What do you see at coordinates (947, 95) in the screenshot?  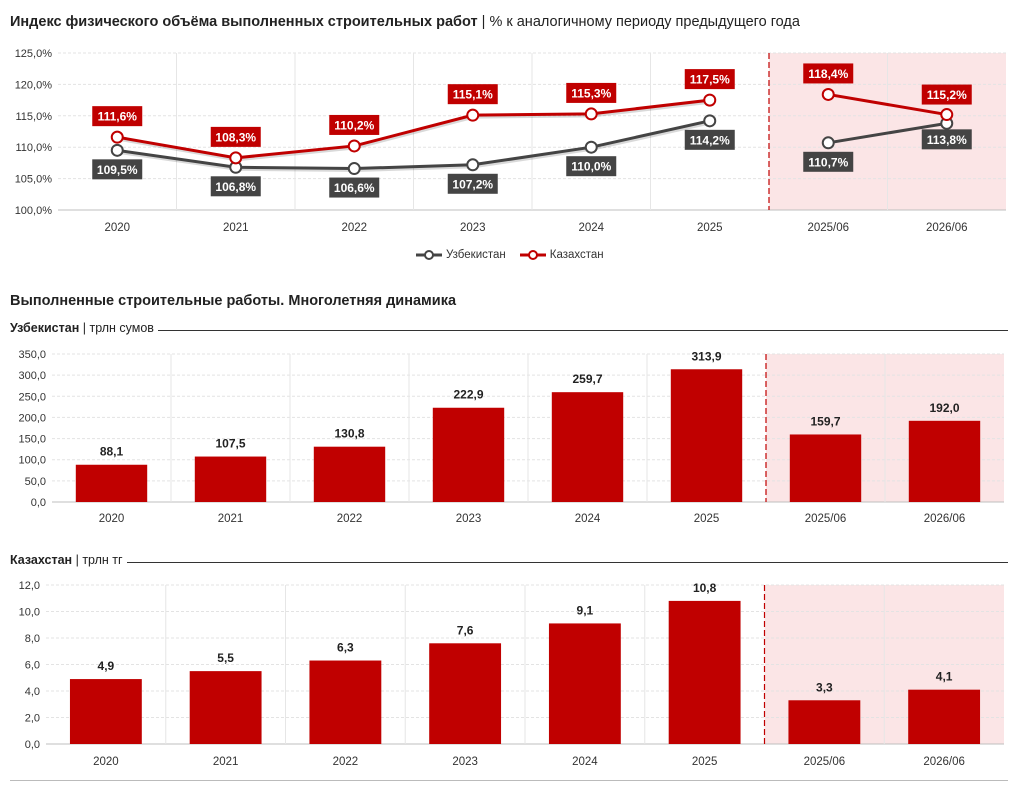 I see `kz-data-label: 115,2%` at bounding box center [947, 95].